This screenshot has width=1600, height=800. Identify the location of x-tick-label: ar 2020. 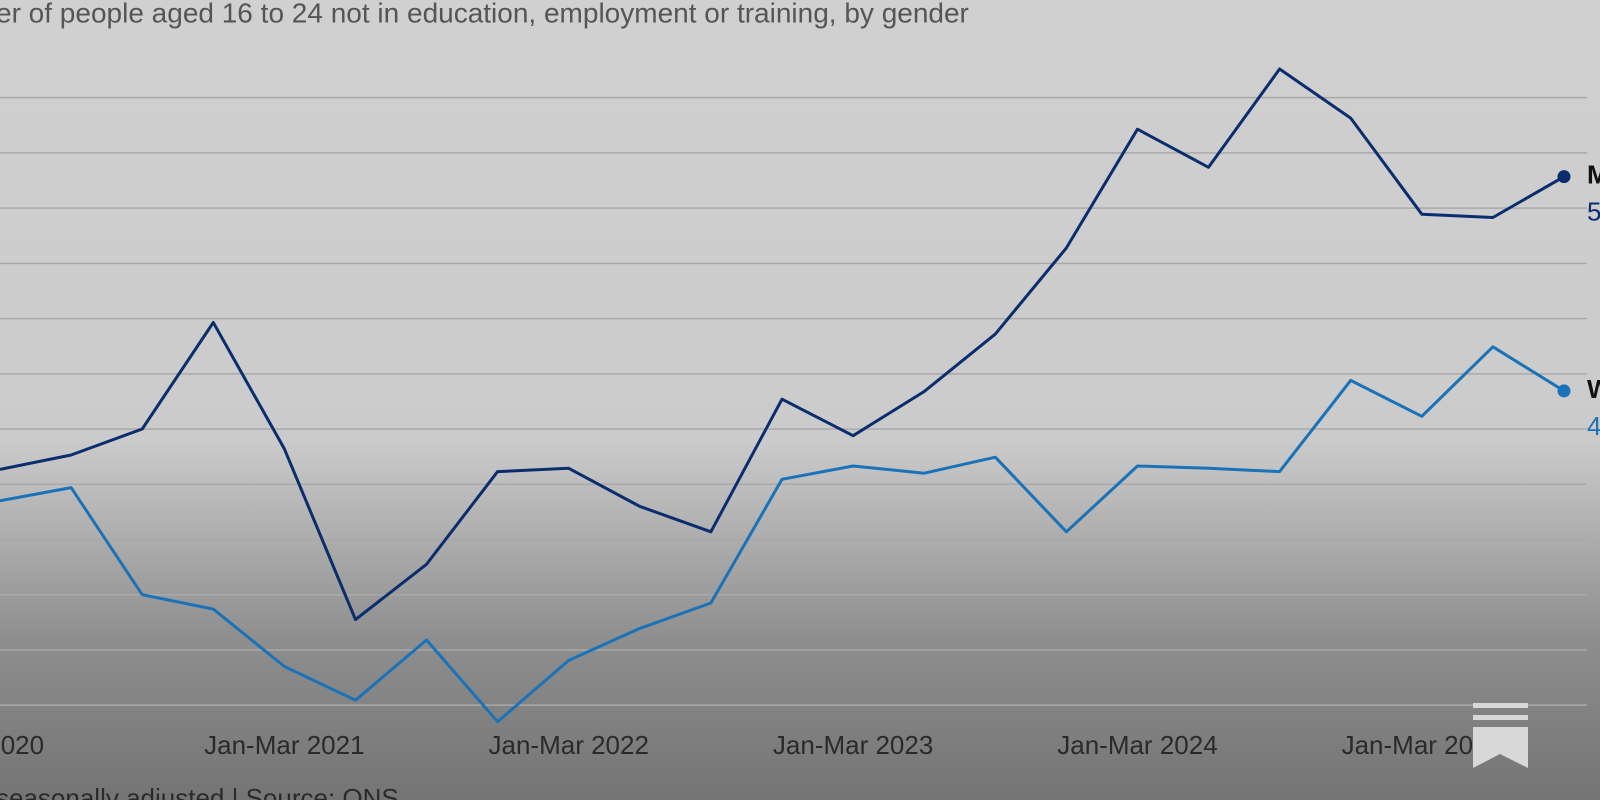
(22, 745).